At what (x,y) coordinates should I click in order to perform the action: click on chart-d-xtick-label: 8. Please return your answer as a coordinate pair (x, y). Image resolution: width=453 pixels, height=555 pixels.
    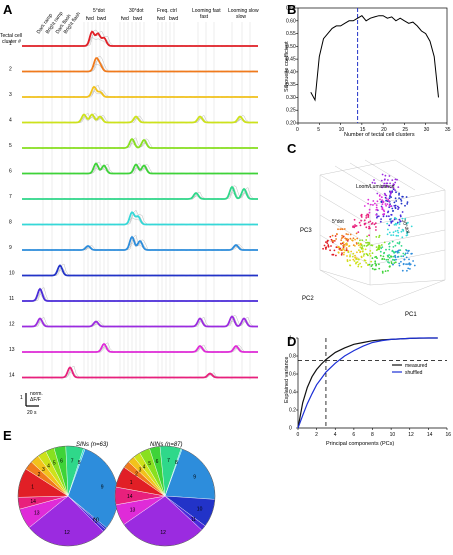
    Looking at the image, I should click on (372, 435).